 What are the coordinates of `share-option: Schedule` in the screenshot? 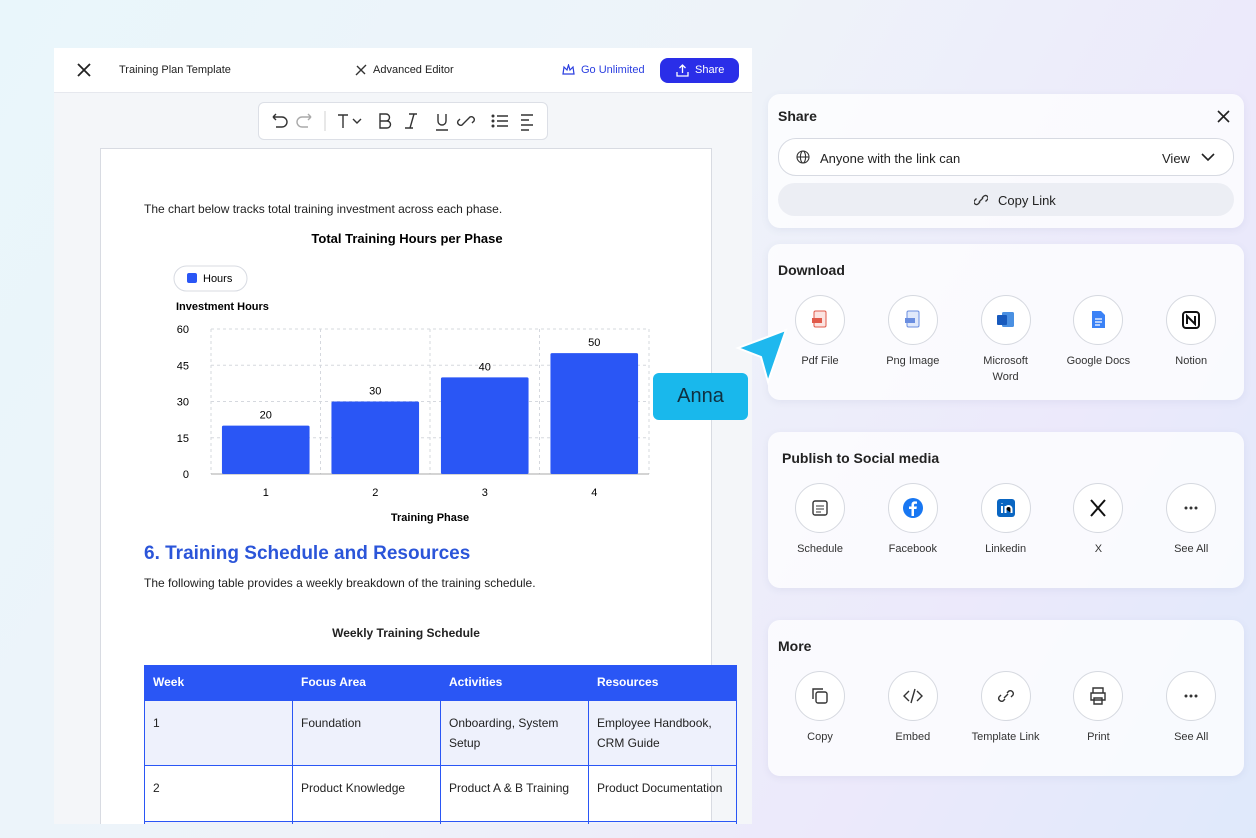 It's located at (820, 520).